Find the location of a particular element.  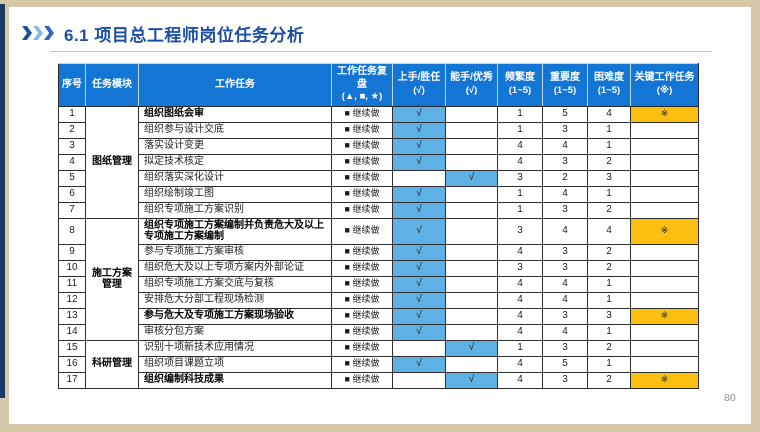

cell-index: 17 is located at coordinates (72, 380).